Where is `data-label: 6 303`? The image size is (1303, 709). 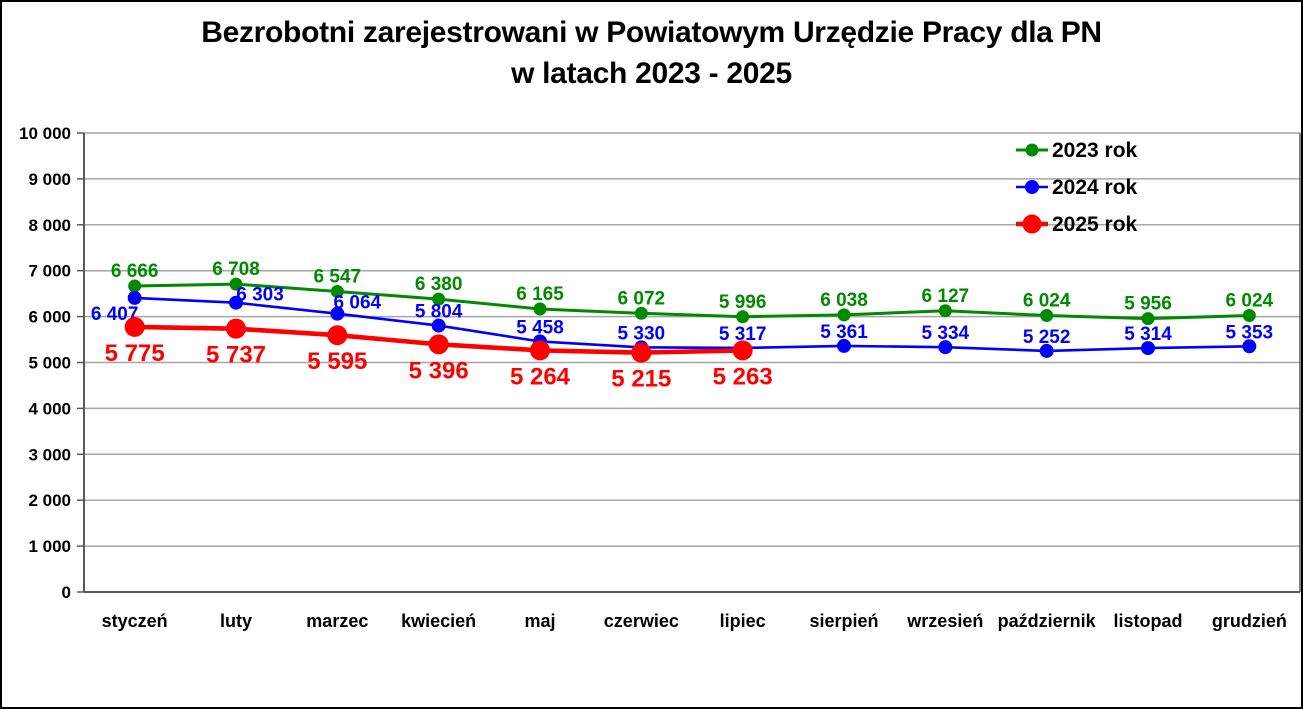
data-label: 6 303 is located at coordinates (260, 295).